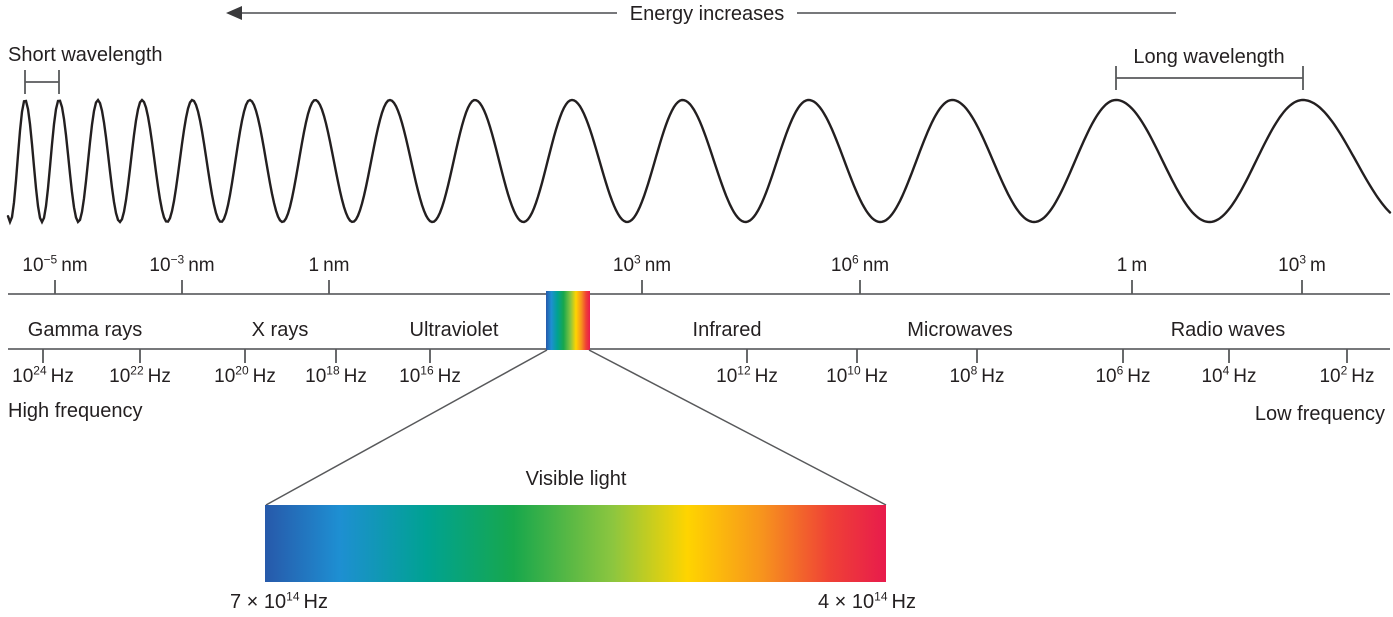  What do you see at coordinates (85, 55) in the screenshot?
I see `short-wavelength-label: Short wavelength` at bounding box center [85, 55].